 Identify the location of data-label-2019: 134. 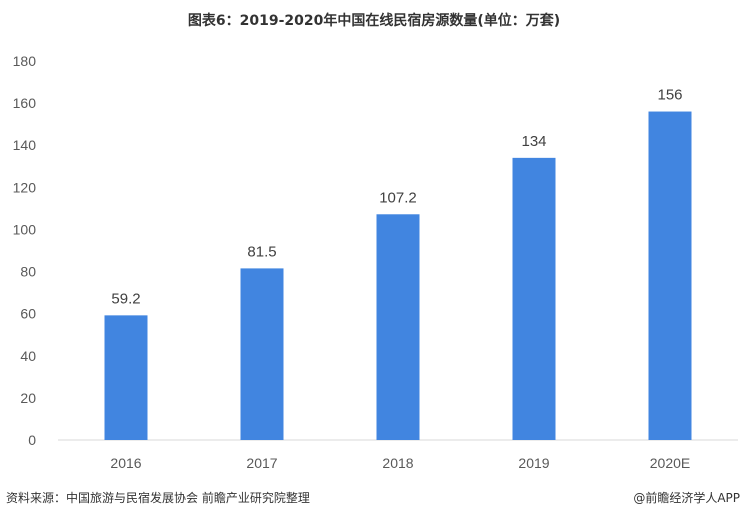
(533, 141).